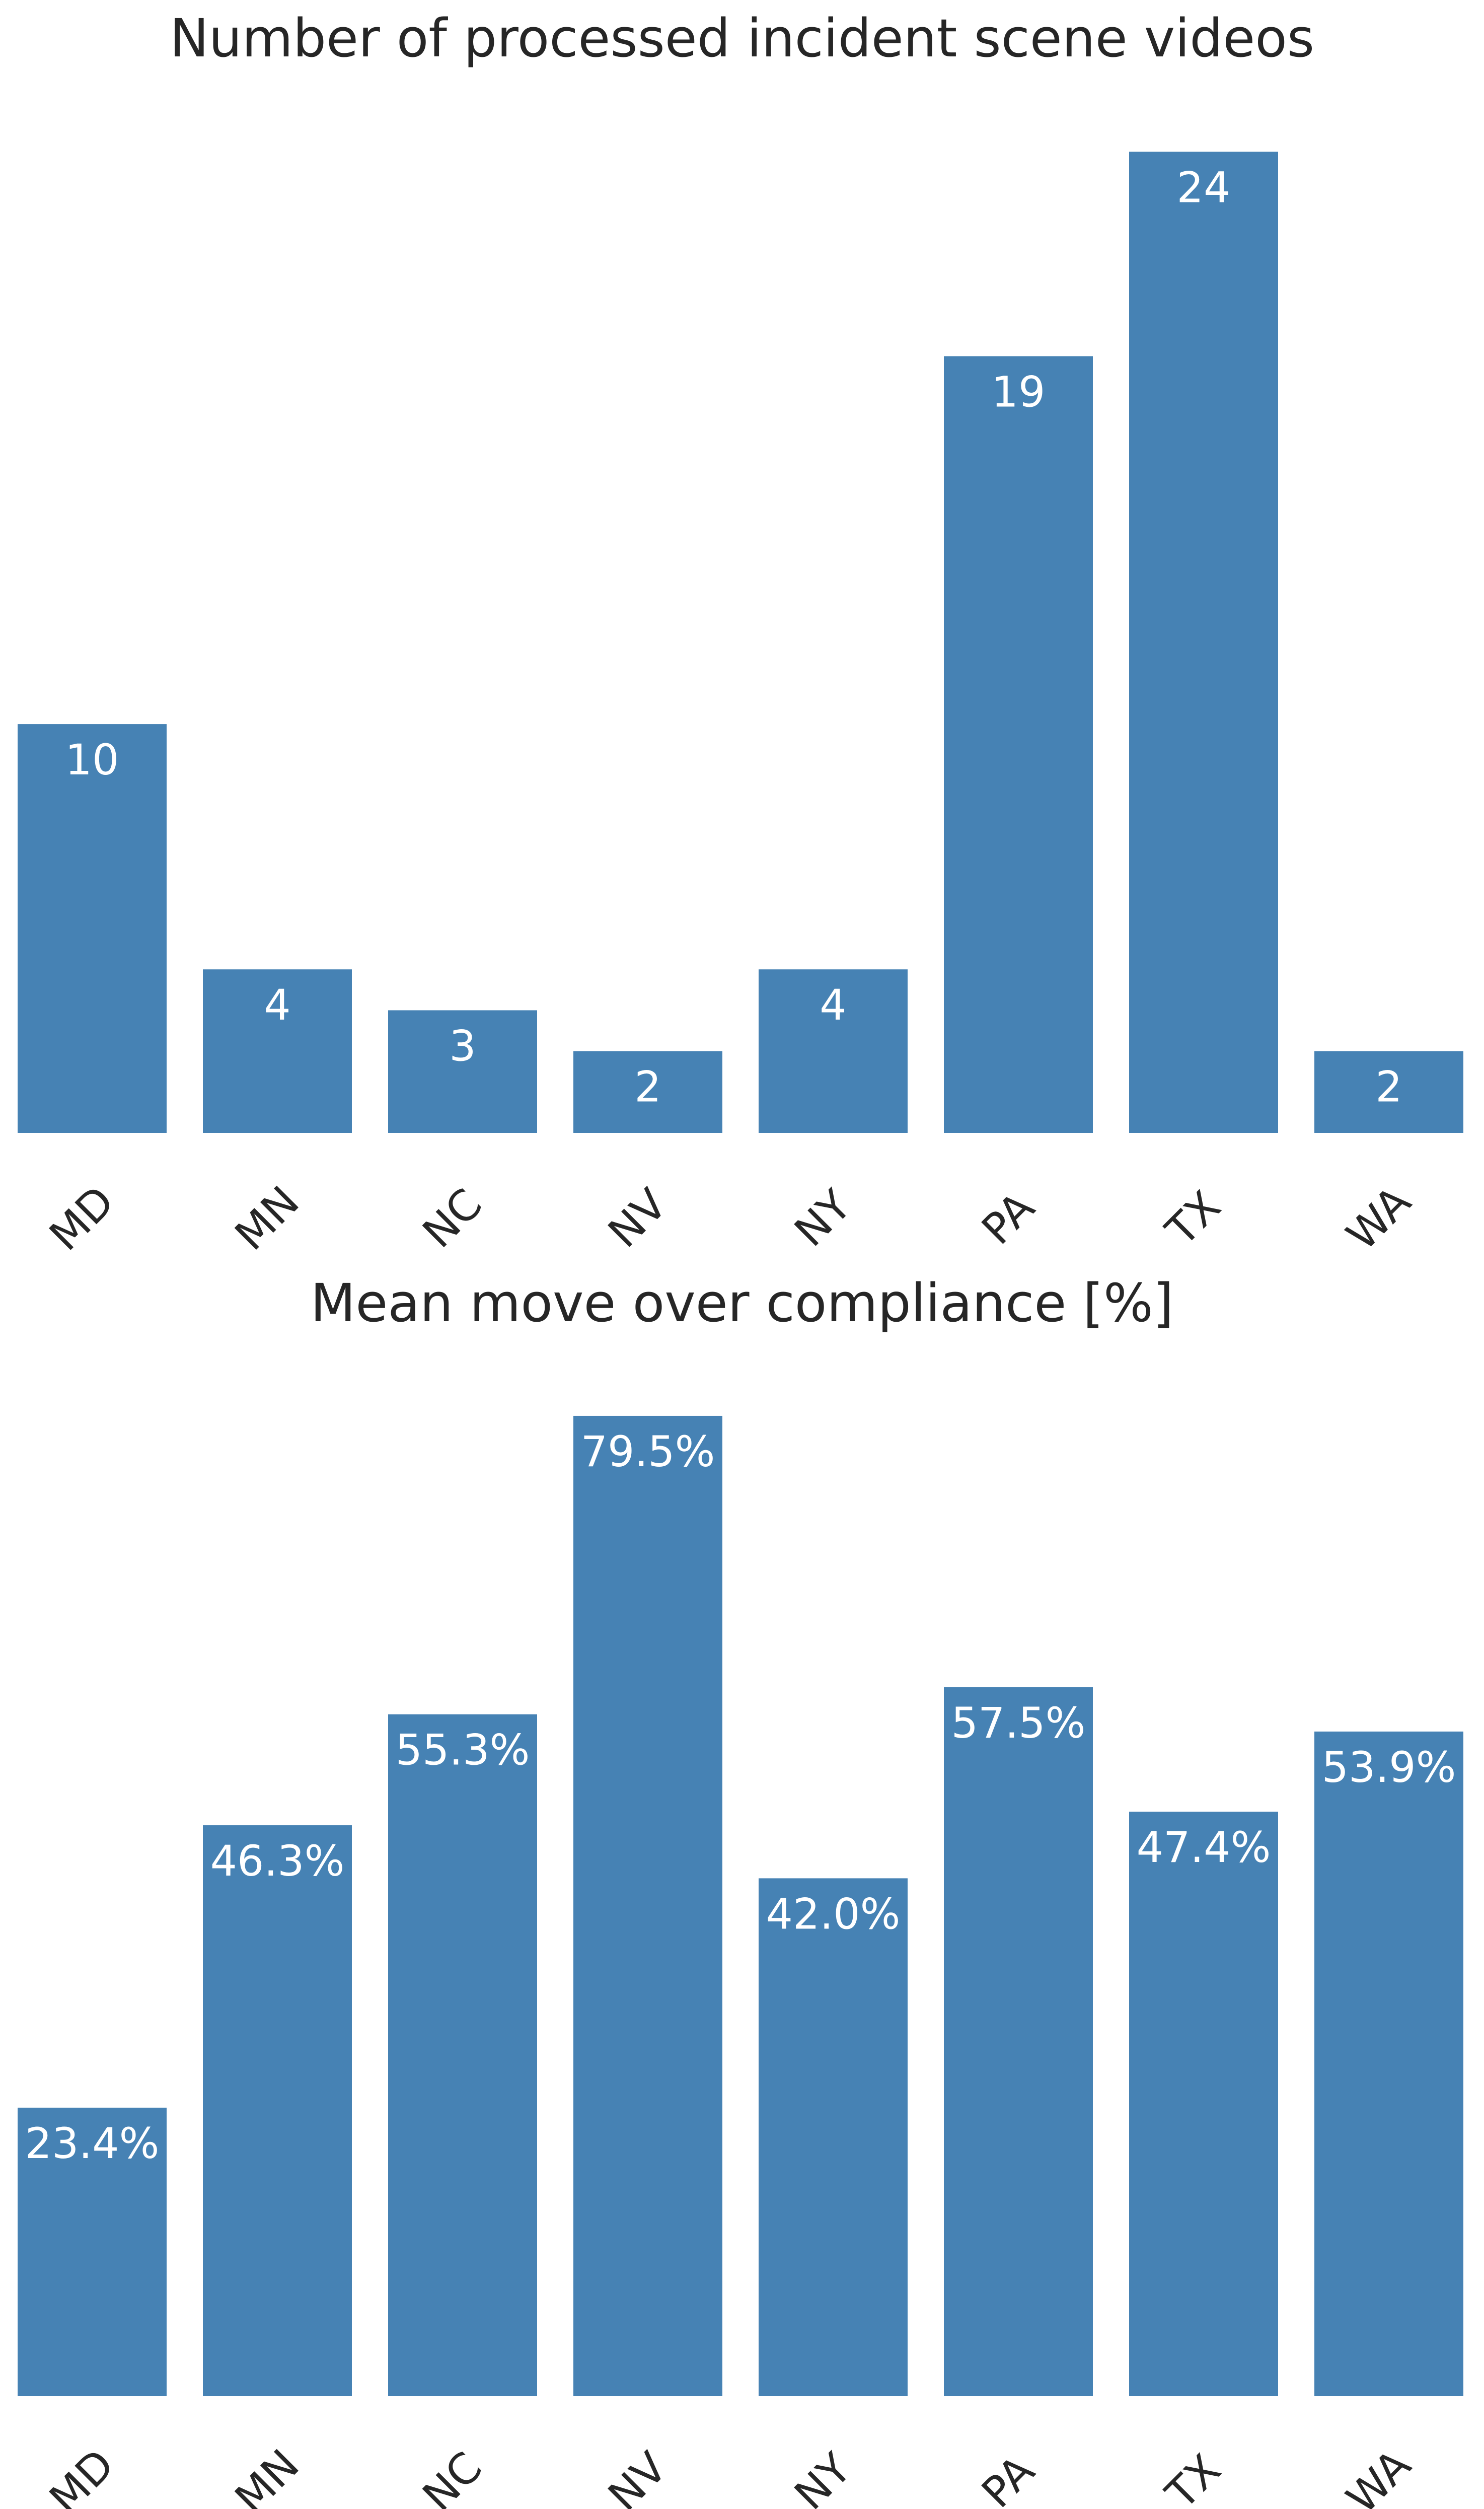 The image size is (1484, 2509). I want to click on value-label-ny: 4, so click(833, 1005).